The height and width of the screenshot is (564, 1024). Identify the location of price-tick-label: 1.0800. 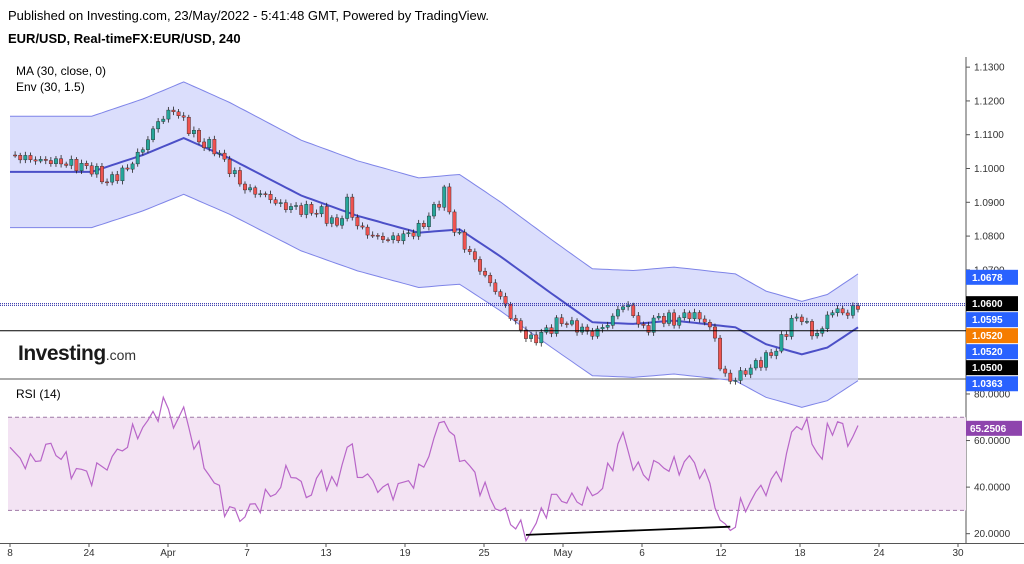
(989, 237).